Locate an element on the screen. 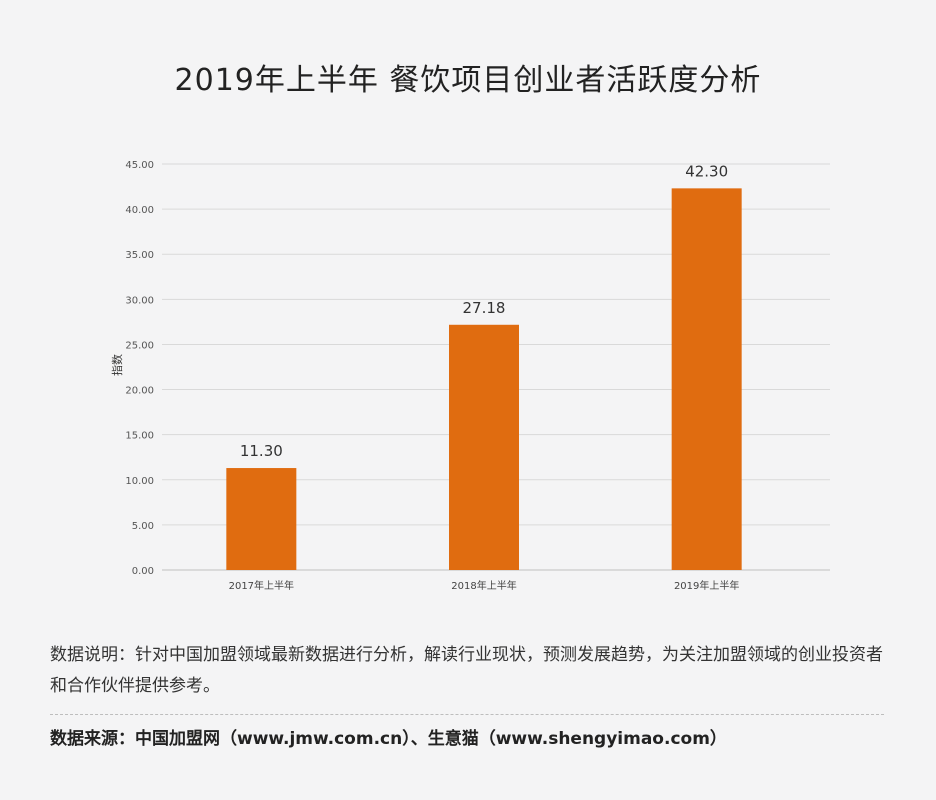 The height and width of the screenshot is (800, 936). y-tick-label: 40.00 is located at coordinates (139, 210).